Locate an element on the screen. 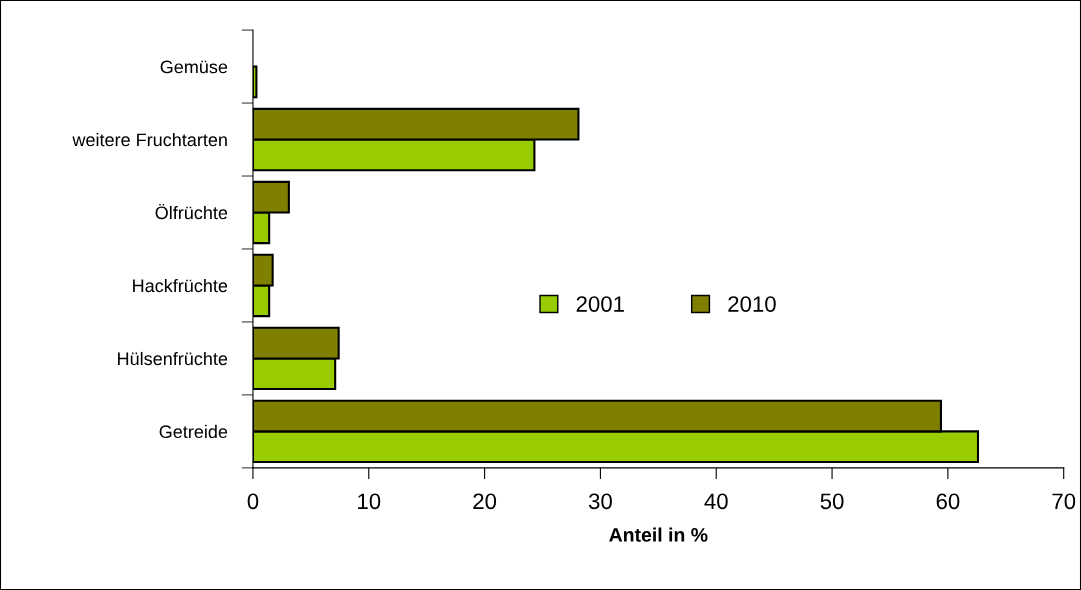 This screenshot has width=1081, height=590. x-axis-title: Anteil in % is located at coordinates (658, 534).